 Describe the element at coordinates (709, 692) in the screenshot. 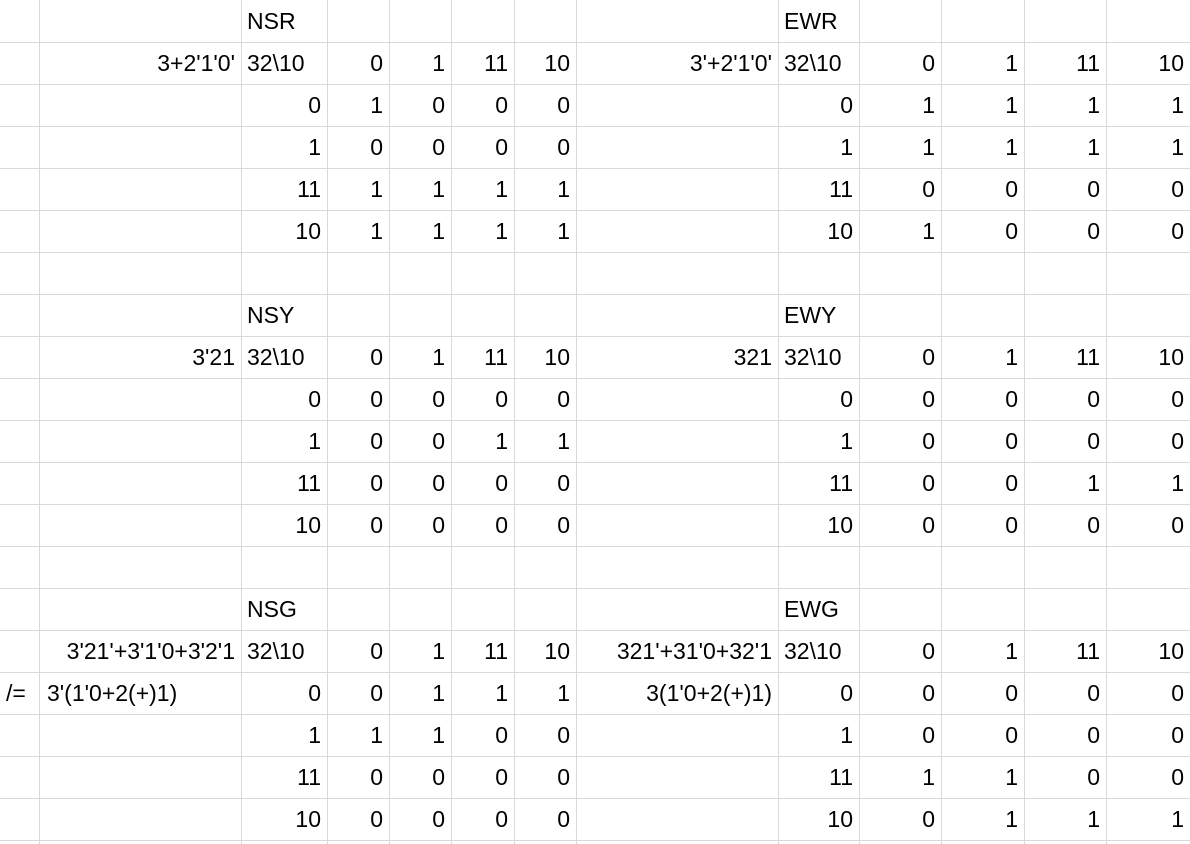

I see `boolean-expression: 3(1'0+2(+)1)` at that location.